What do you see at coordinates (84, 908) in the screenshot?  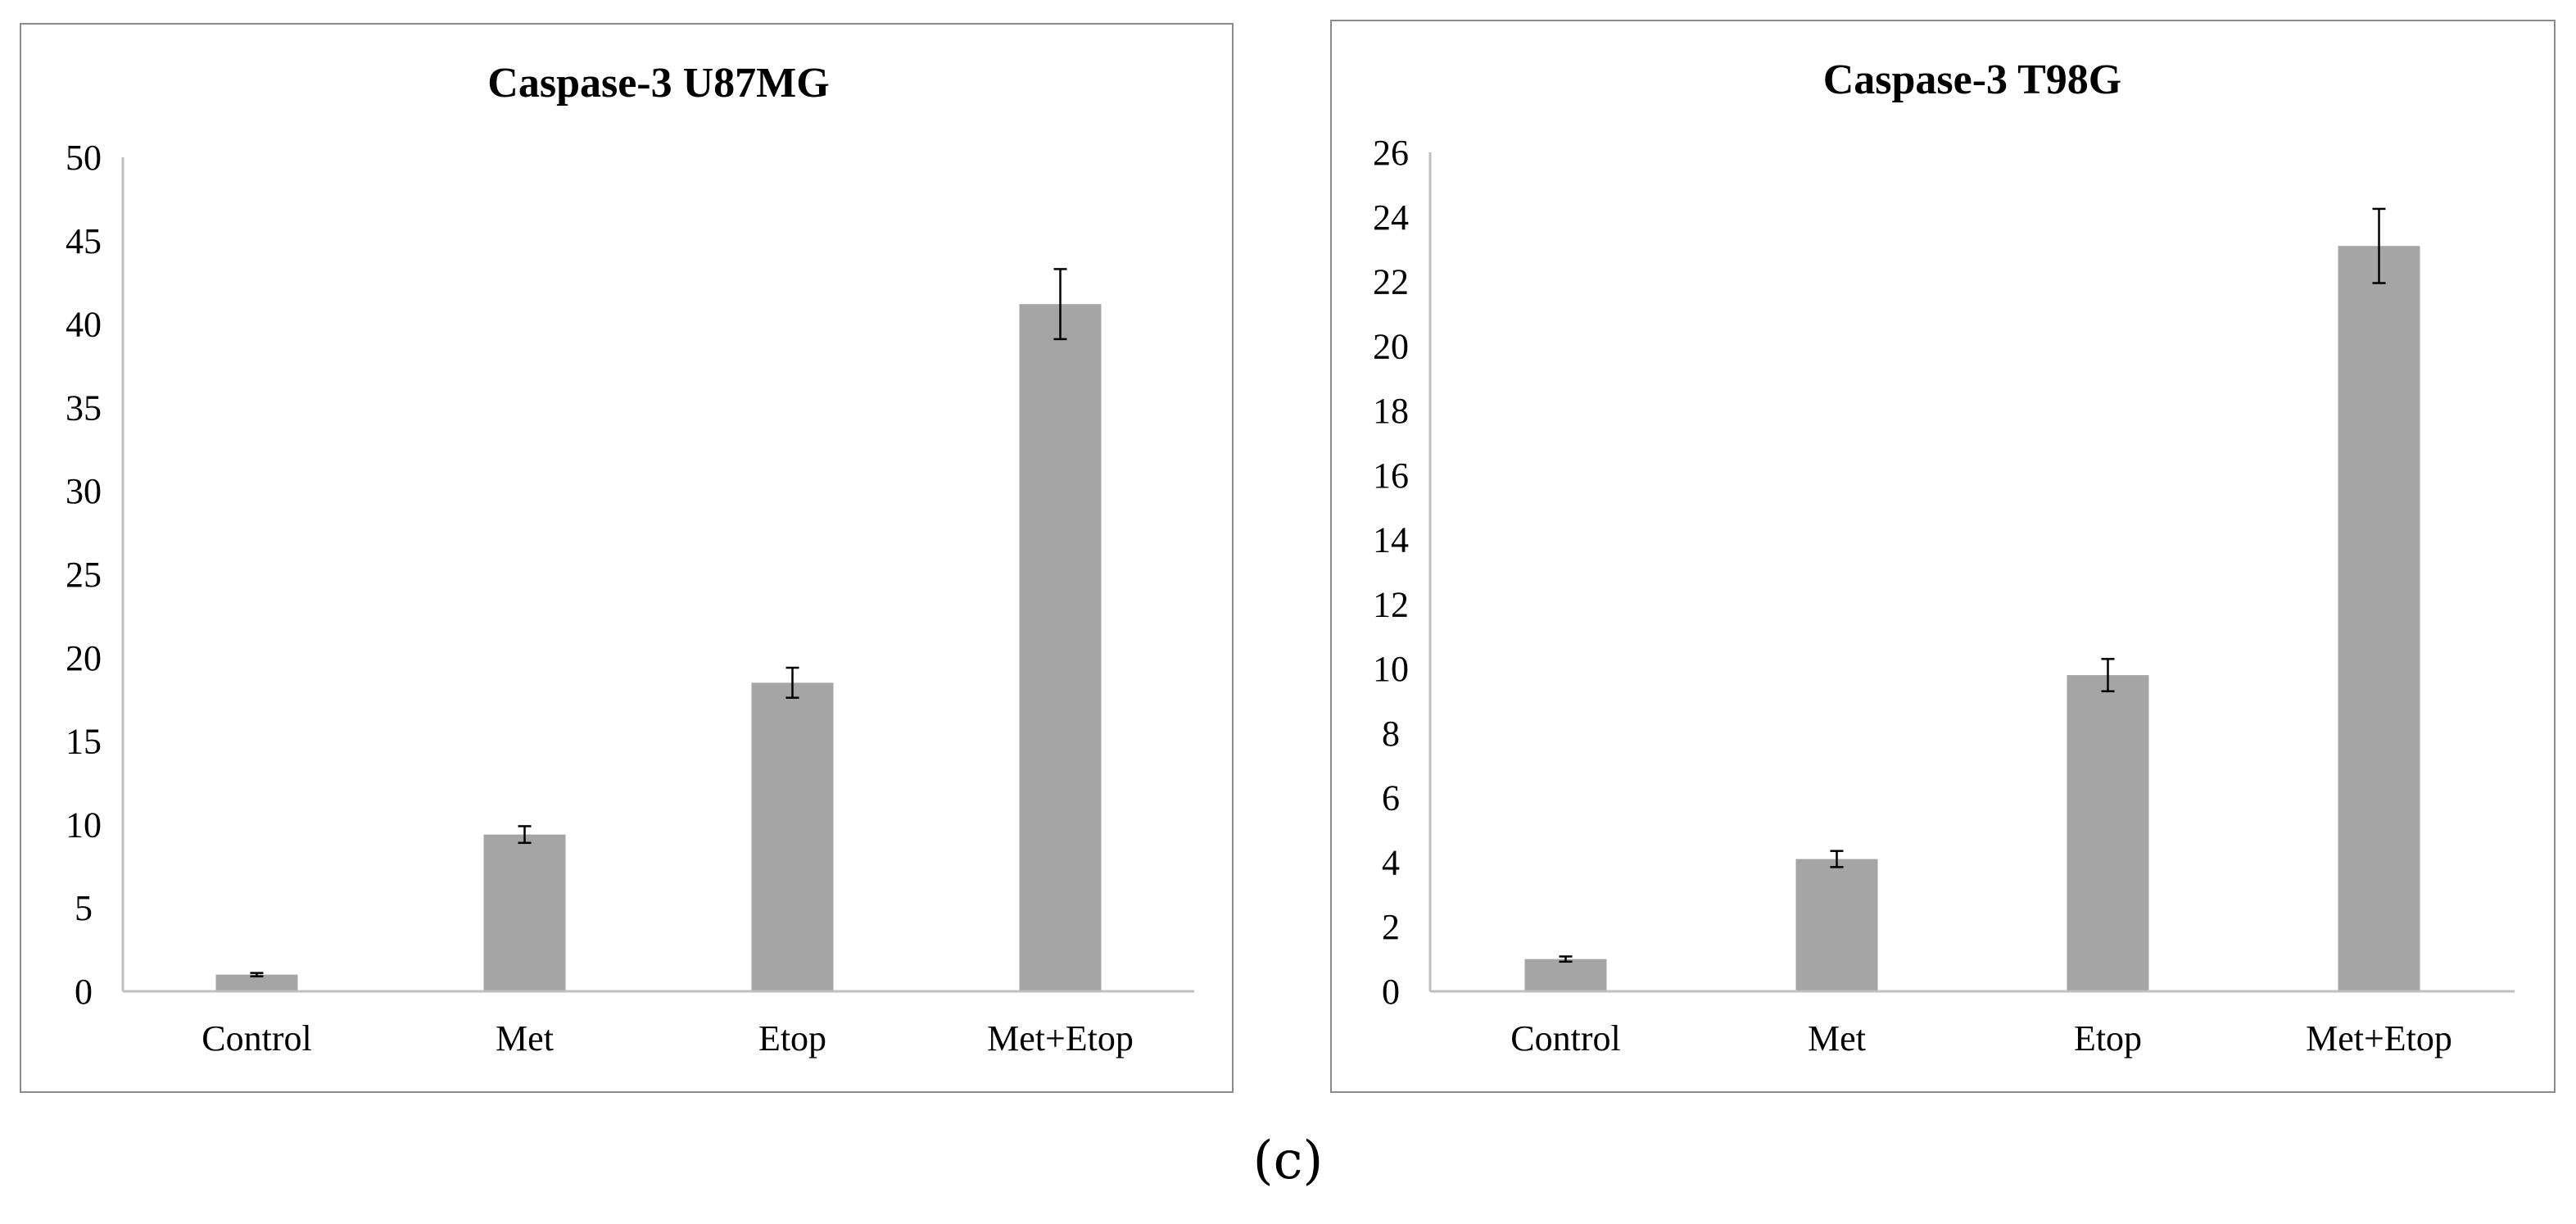 I see `y-tick-label: 5` at bounding box center [84, 908].